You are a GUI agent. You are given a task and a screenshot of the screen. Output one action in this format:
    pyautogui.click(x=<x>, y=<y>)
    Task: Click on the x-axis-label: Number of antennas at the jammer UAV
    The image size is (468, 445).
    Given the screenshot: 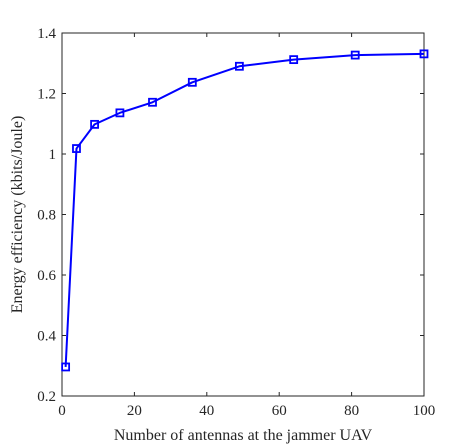 What is the action you would take?
    pyautogui.click(x=243, y=435)
    